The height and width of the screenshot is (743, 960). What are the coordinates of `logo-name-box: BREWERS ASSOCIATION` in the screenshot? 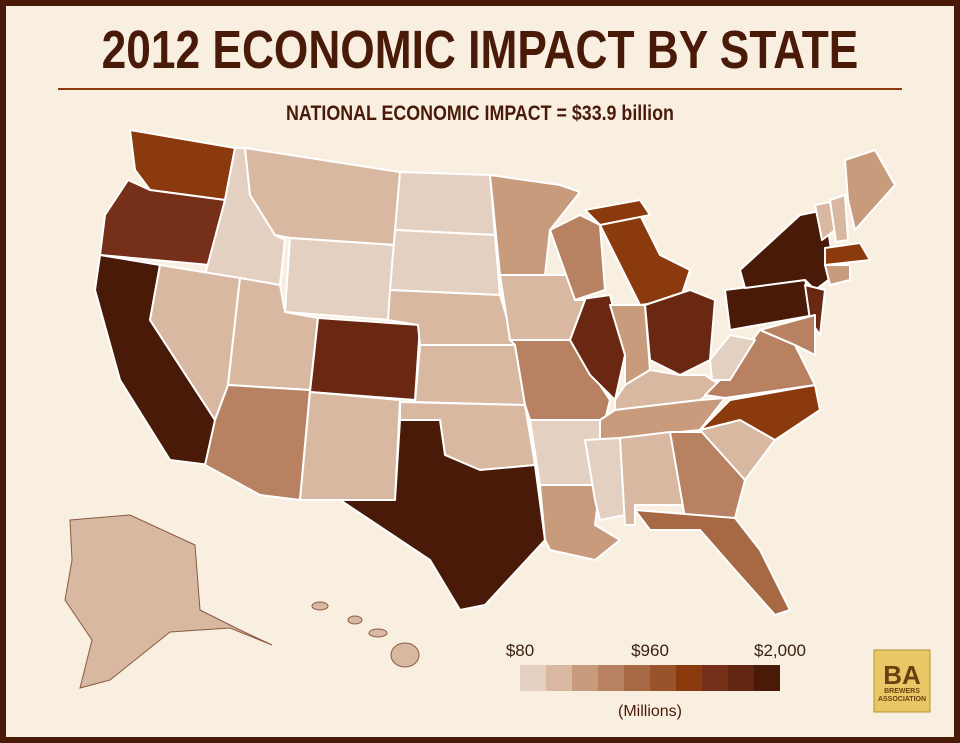 It's located at (902, 695).